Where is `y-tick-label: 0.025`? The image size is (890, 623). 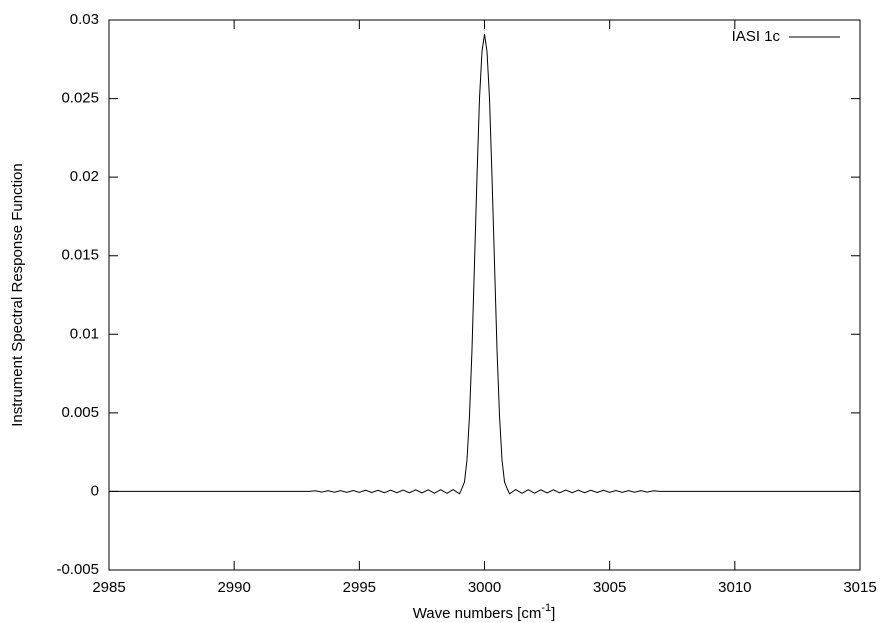 y-tick-label: 0.025 is located at coordinates (80, 98).